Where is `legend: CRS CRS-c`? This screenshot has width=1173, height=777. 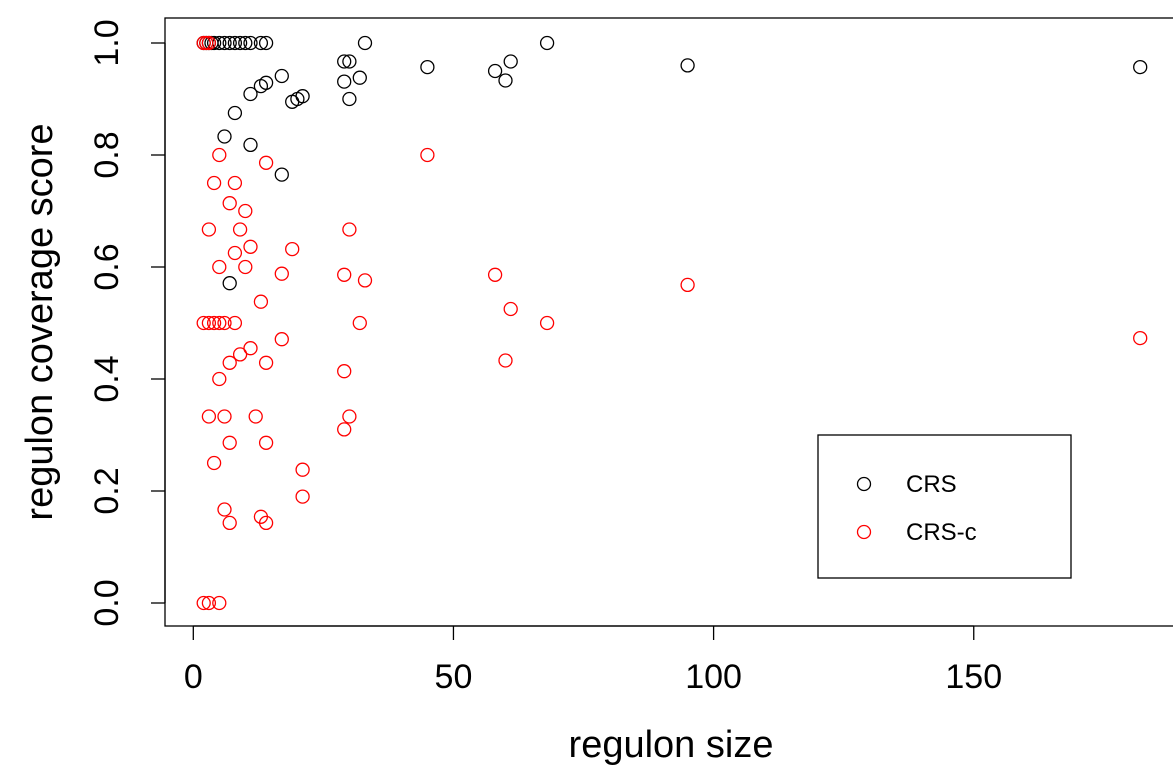
legend: CRS CRS-c is located at coordinates (944, 506).